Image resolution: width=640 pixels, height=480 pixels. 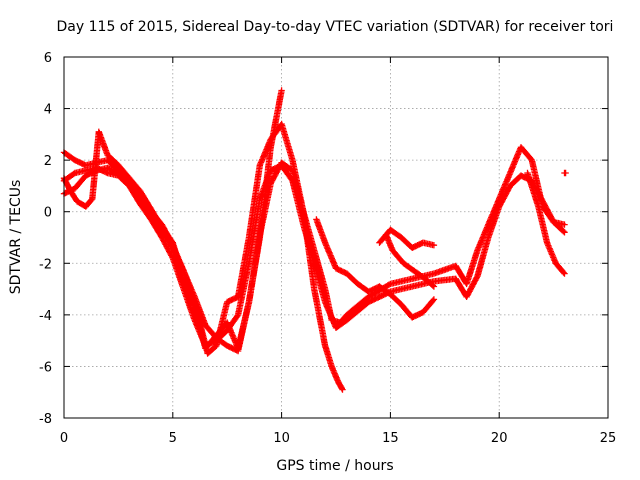 I want to click on y-tick-label: -2, so click(x=45, y=264).